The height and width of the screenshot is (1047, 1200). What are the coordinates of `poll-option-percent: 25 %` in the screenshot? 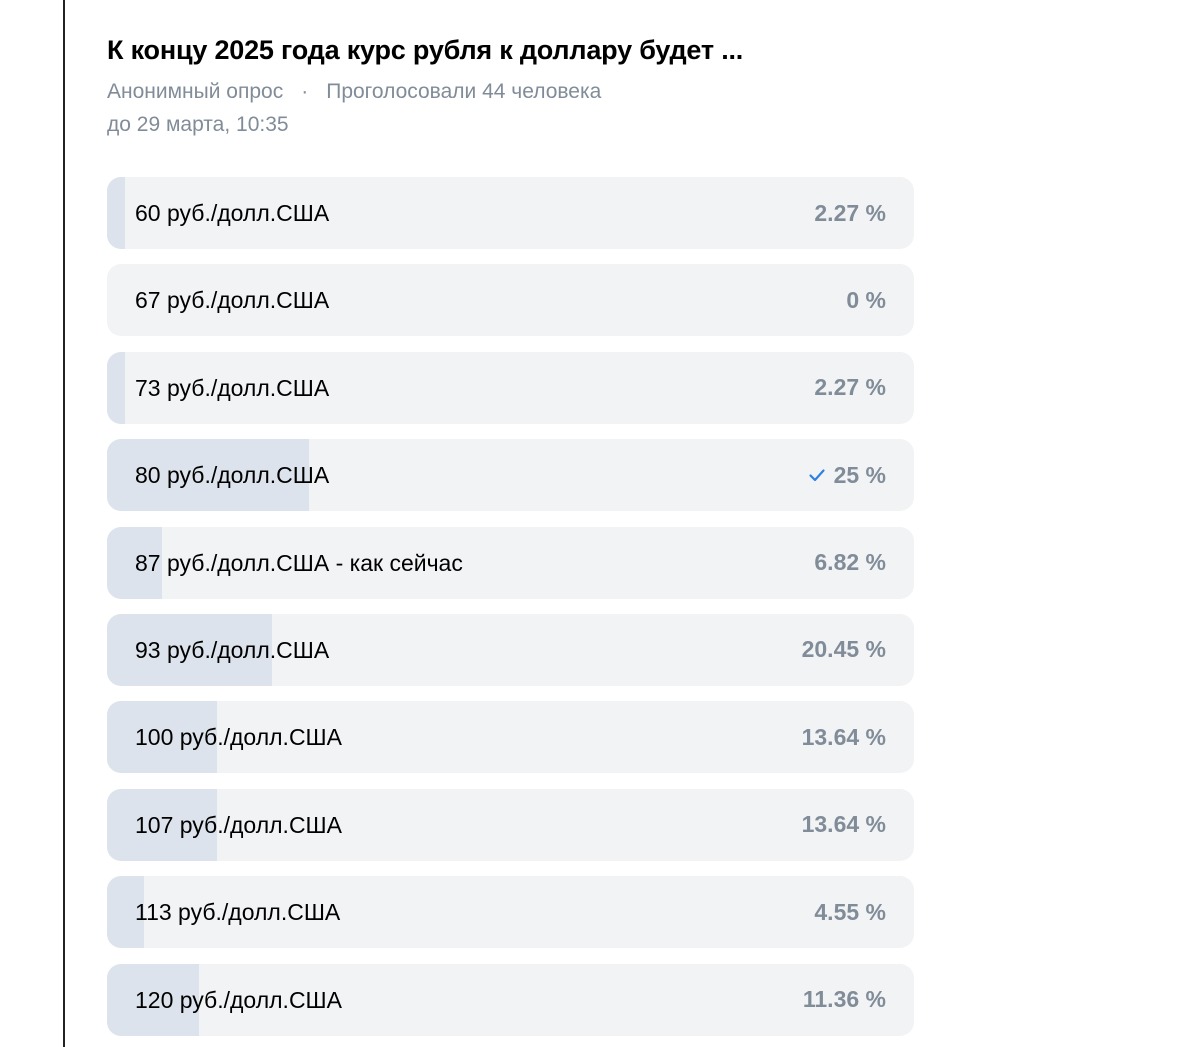 It's located at (859, 474).